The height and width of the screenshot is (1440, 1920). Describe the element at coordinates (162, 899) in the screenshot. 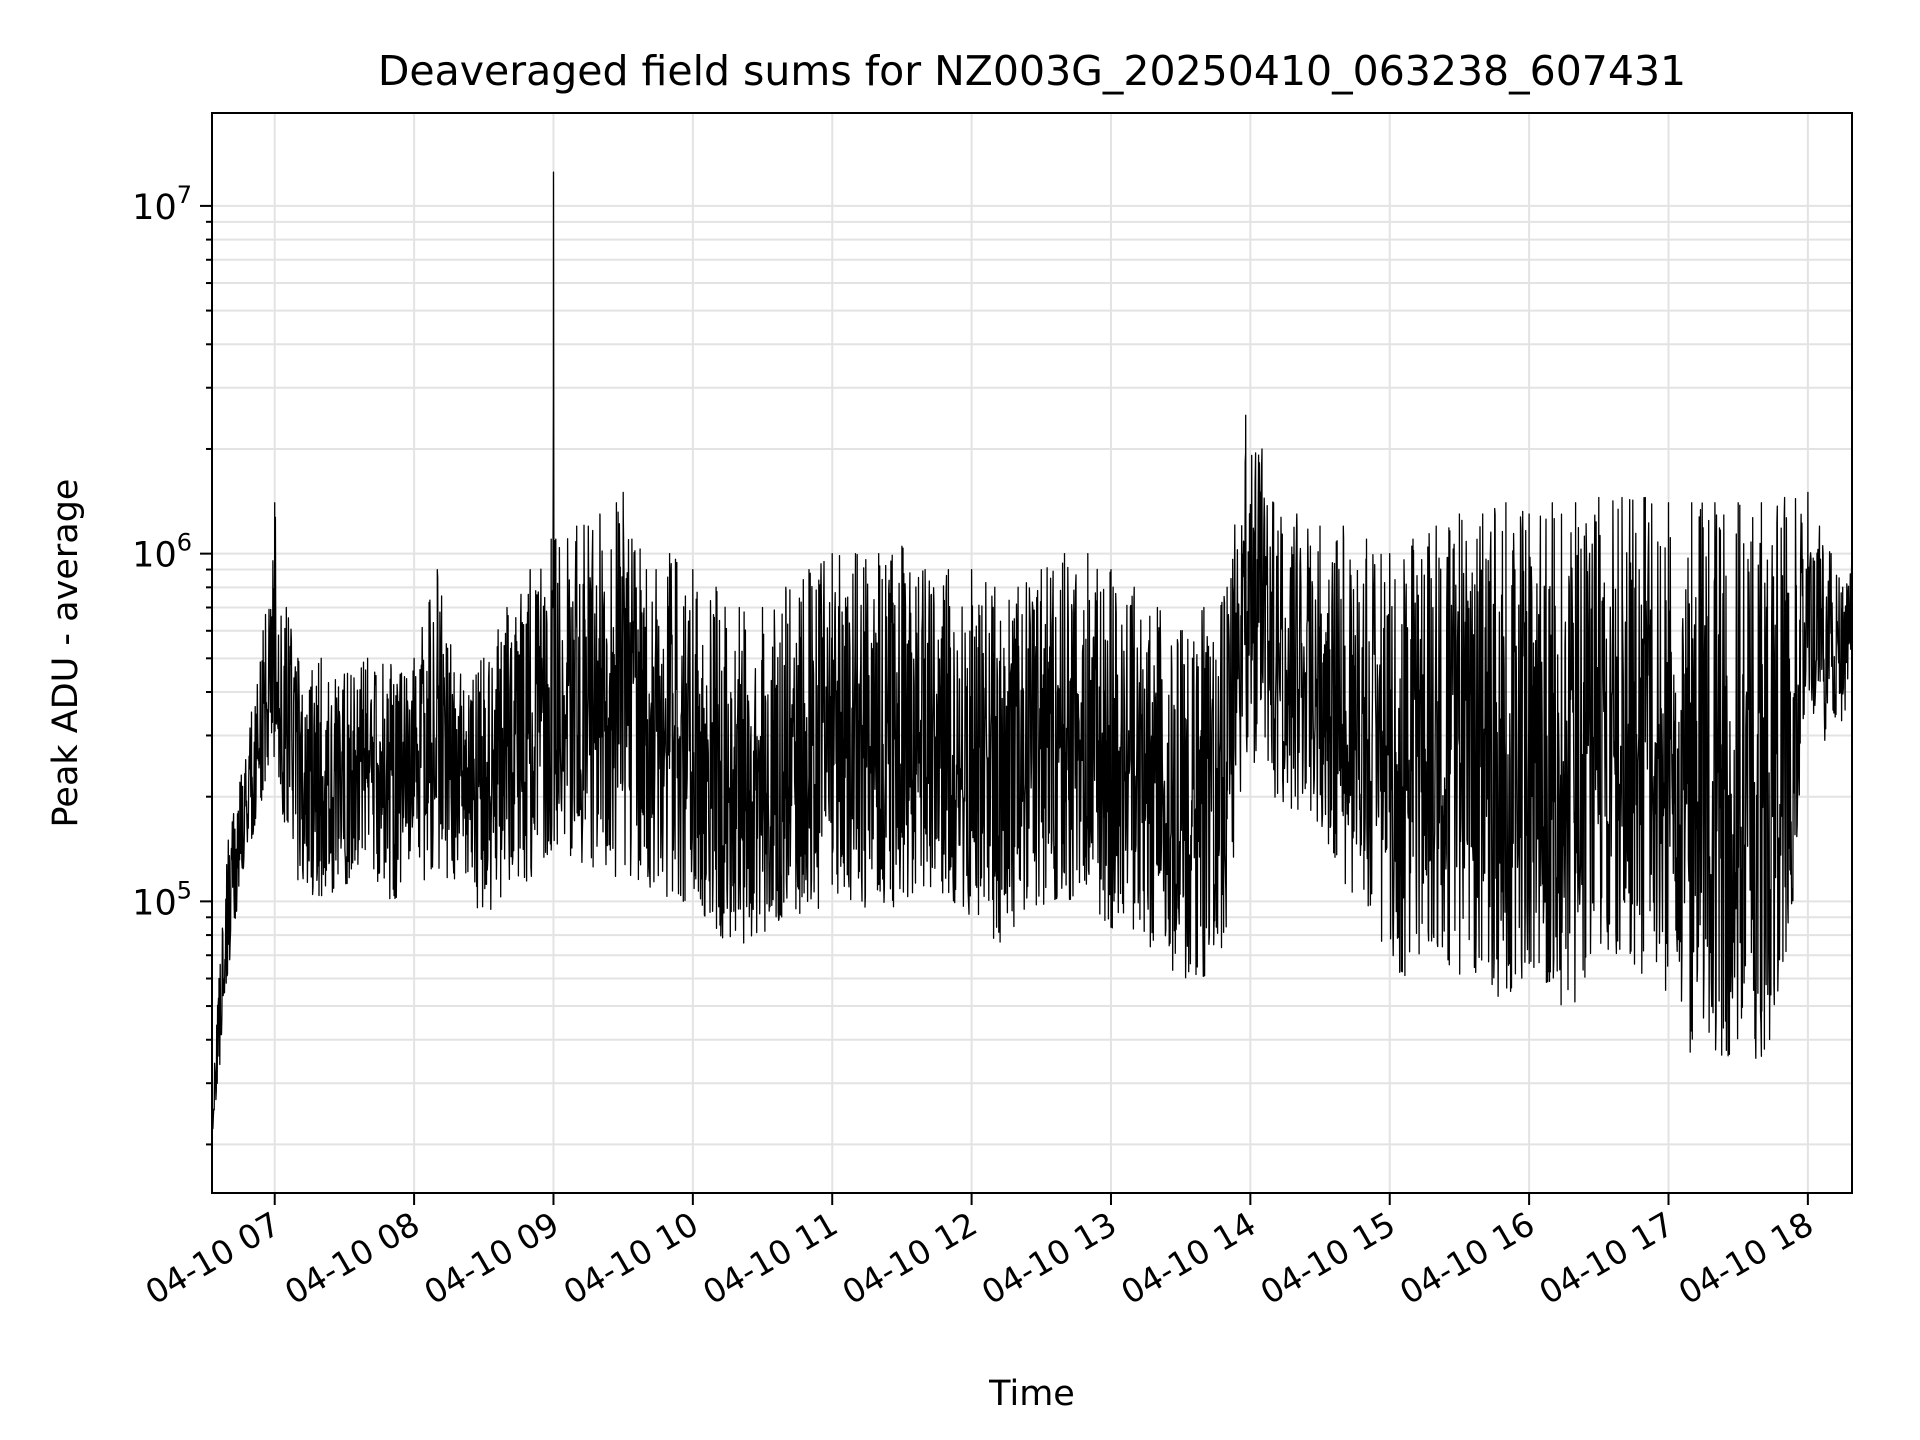

I see `y-tick-label: 10⁵` at that location.